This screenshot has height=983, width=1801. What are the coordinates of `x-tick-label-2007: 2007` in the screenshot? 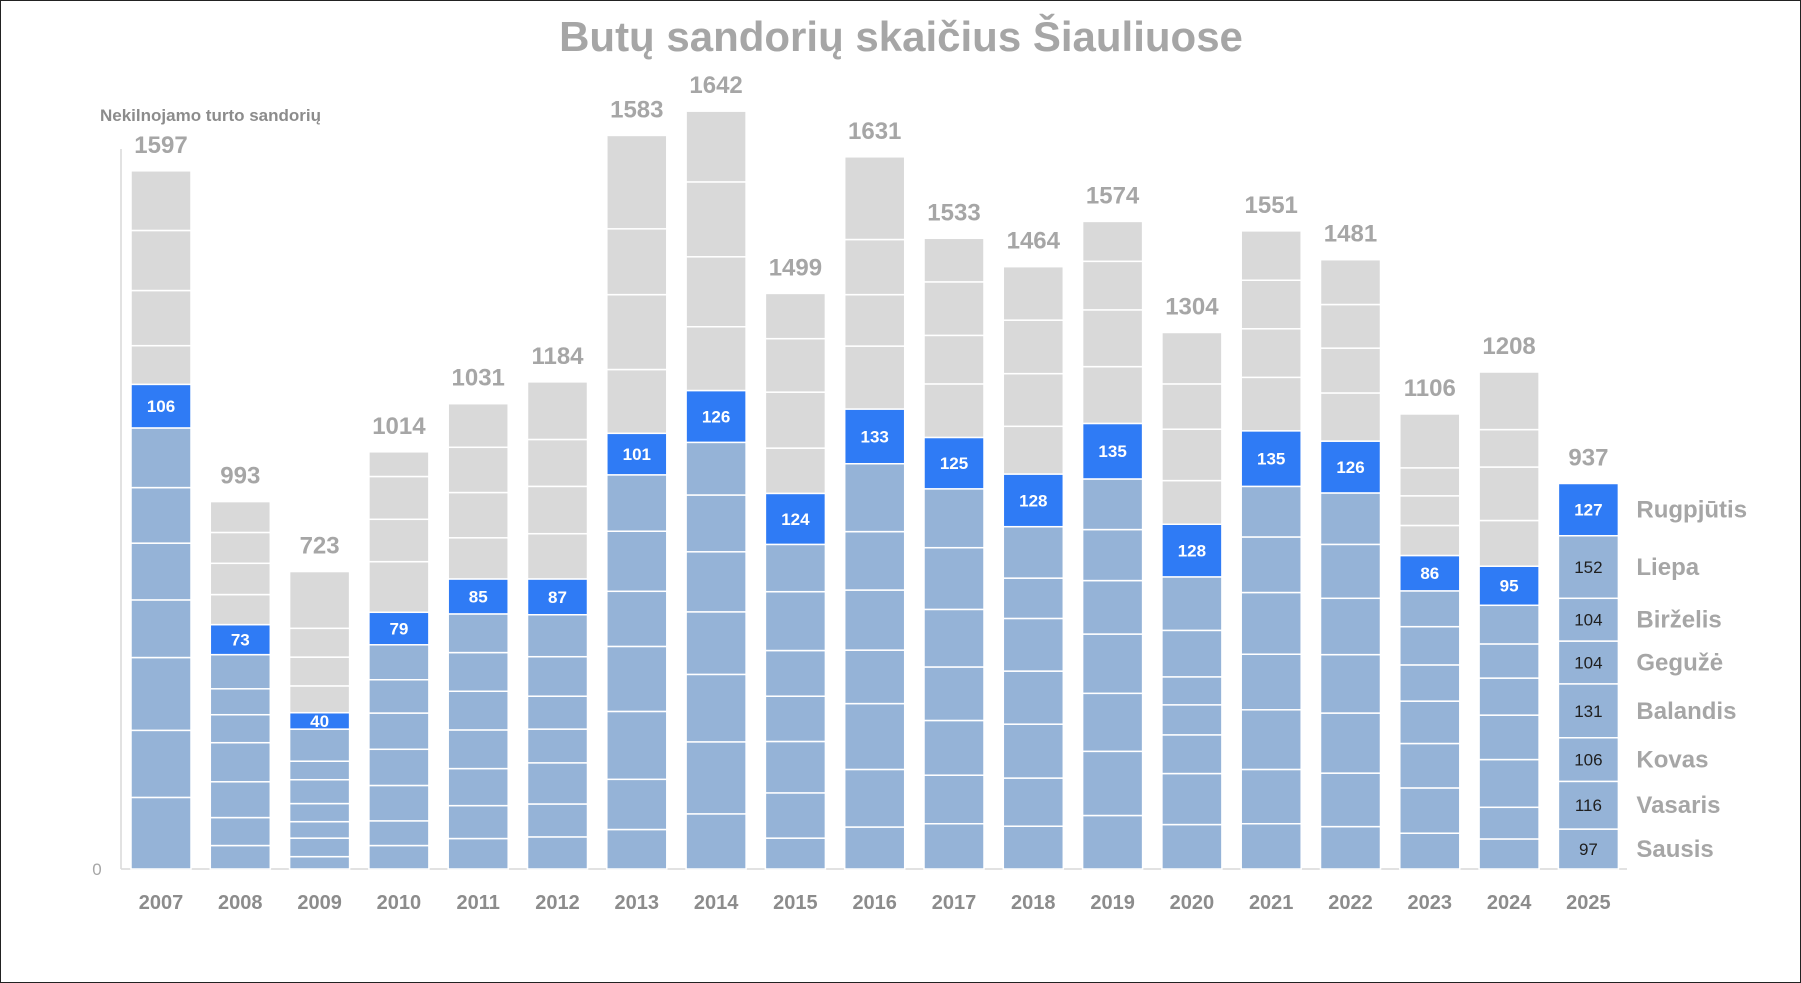 It's located at (161, 903).